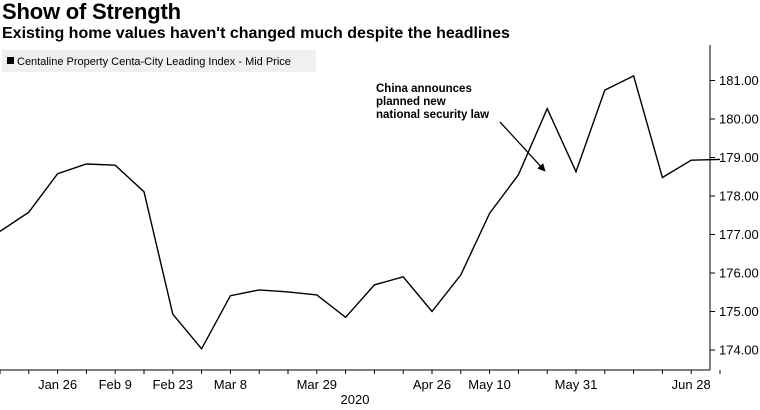 The height and width of the screenshot is (410, 760). What do you see at coordinates (317, 384) in the screenshot?
I see `x-tick-label: Mar 29` at bounding box center [317, 384].